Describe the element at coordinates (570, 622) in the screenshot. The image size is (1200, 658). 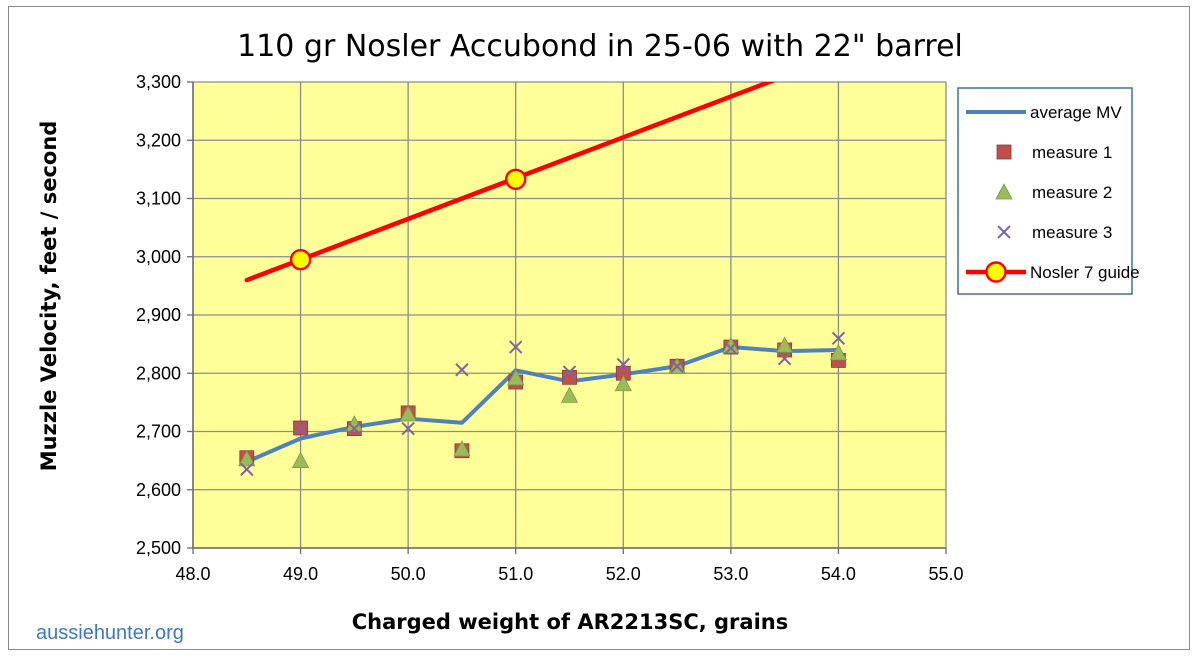
I see `x-axis-title: Charged weight of AR2213SC, grains` at that location.